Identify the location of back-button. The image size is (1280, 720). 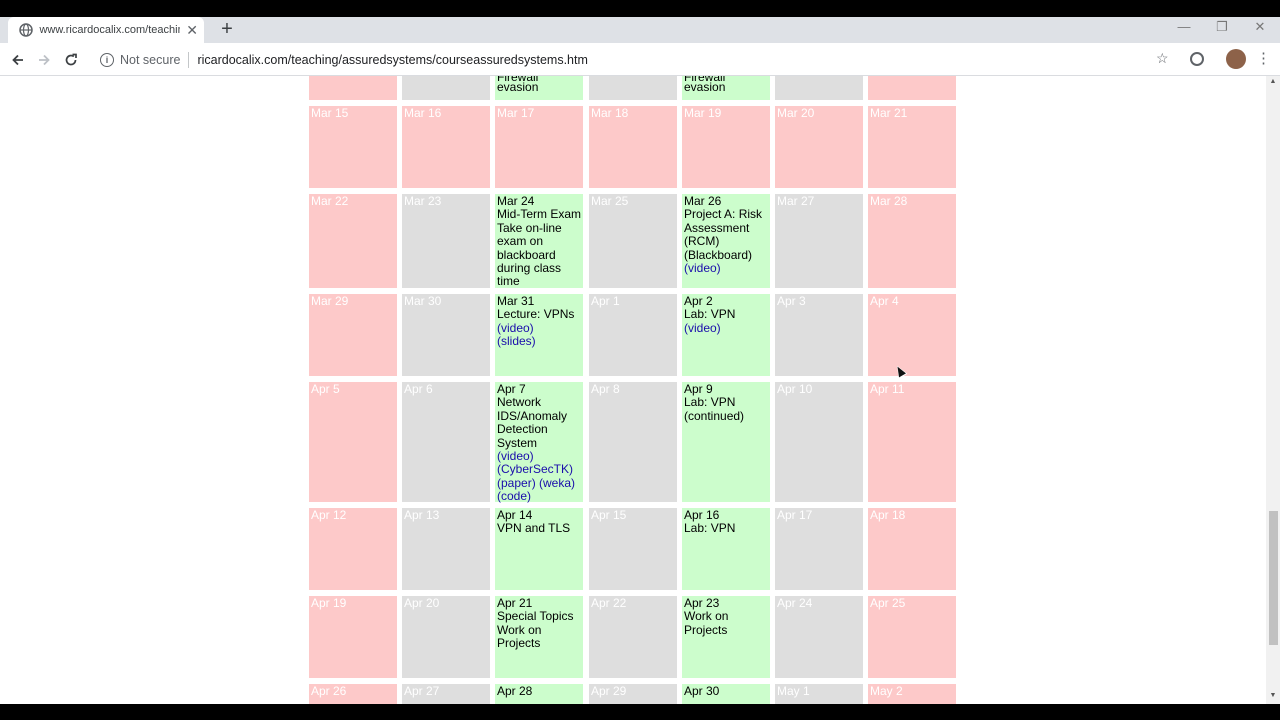
(18, 60).